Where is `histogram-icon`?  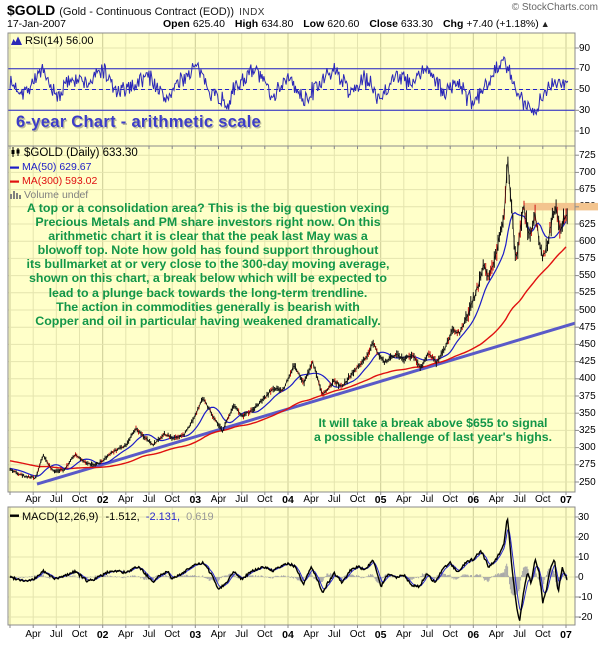
histogram-icon is located at coordinates (15, 196).